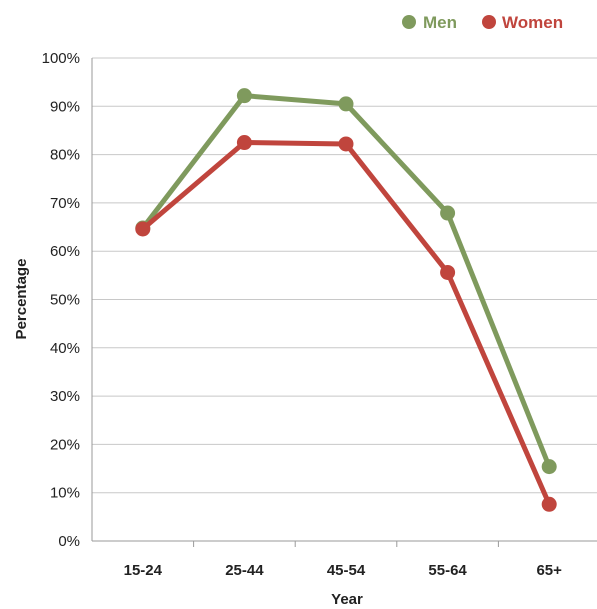  What do you see at coordinates (65, 203) in the screenshot?
I see `y-tick-label: 70%` at bounding box center [65, 203].